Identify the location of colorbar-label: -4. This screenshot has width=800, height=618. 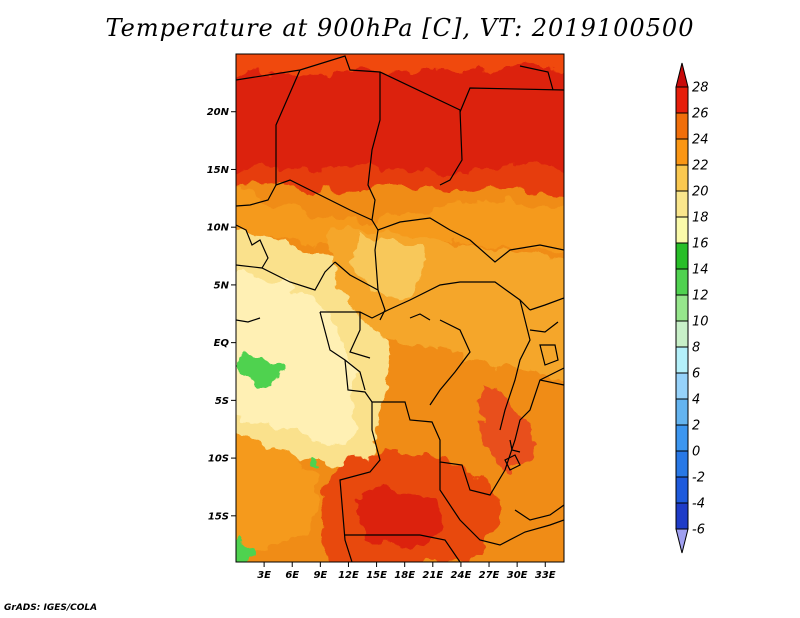
(698, 504).